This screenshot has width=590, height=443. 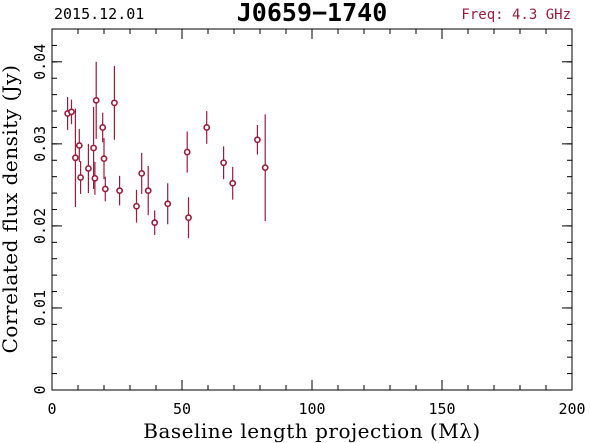 What do you see at coordinates (312, 13) in the screenshot?
I see `plot-title: J0659−1740` at bounding box center [312, 13].